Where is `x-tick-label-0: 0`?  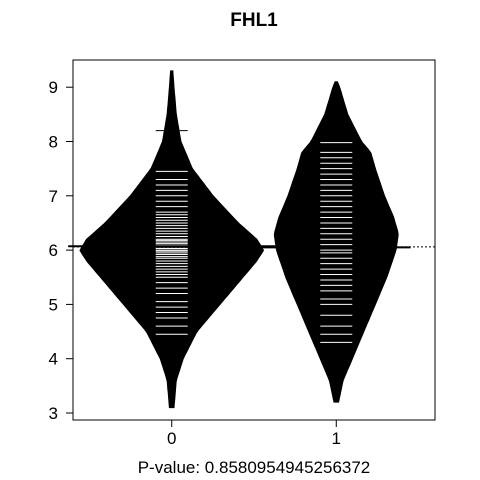
x-tick-label-0: 0 is located at coordinates (171, 438).